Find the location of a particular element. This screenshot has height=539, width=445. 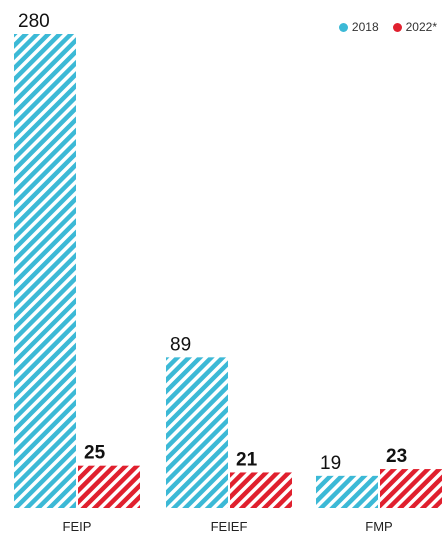

legend-label-2018: 2018 is located at coordinates (365, 27).